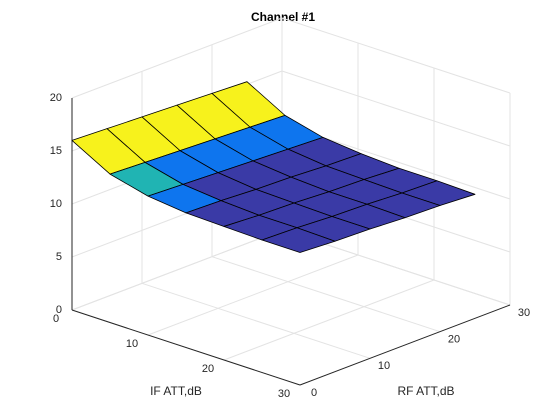 This screenshot has height=420, width=560. Describe the element at coordinates (283, 17) in the screenshot. I see `chart-title: Channel #1` at that location.